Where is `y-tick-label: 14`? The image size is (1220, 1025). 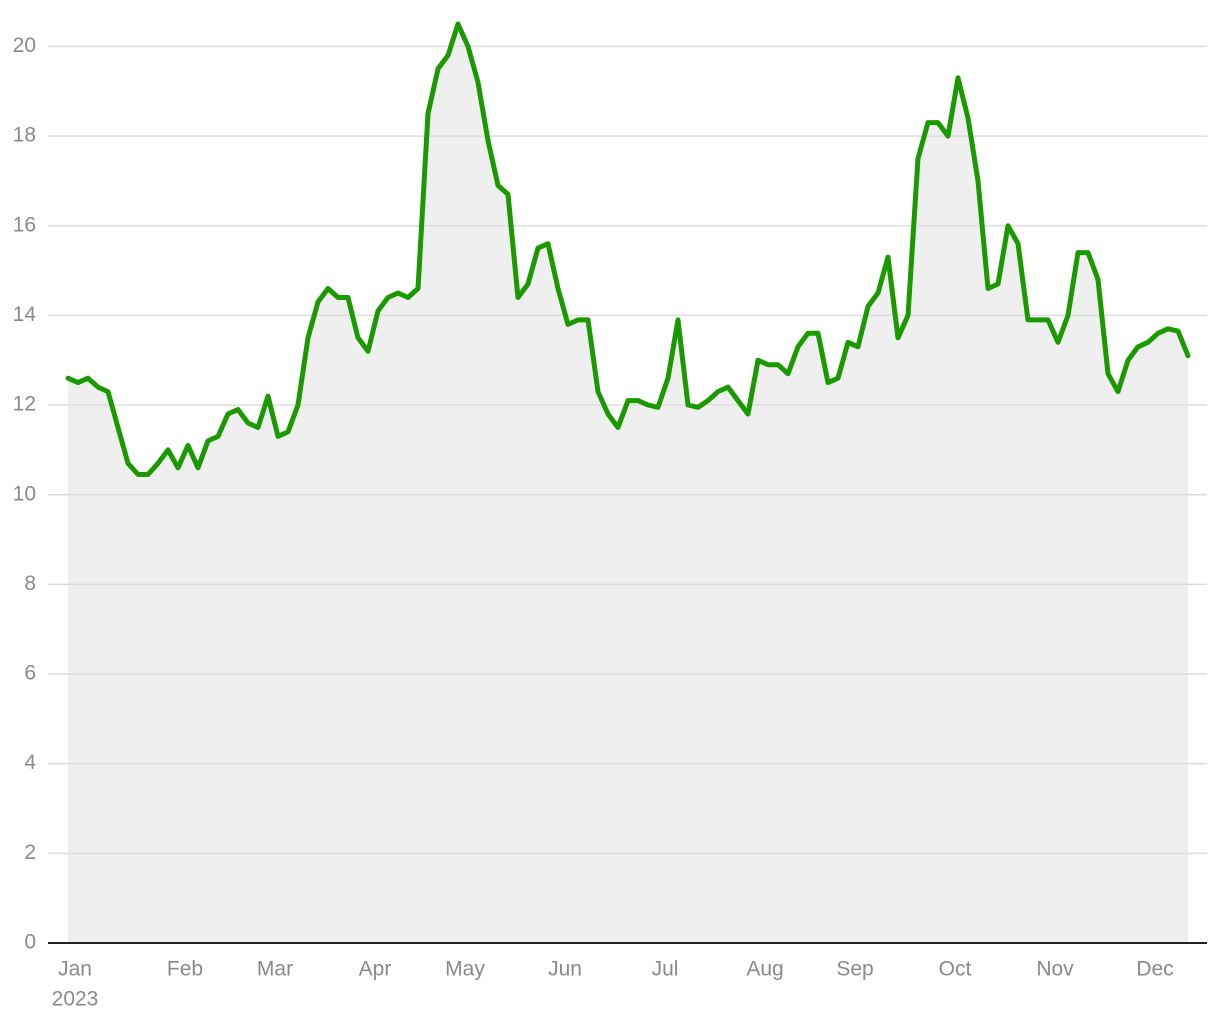
y-tick-label: 14 is located at coordinates (25, 314).